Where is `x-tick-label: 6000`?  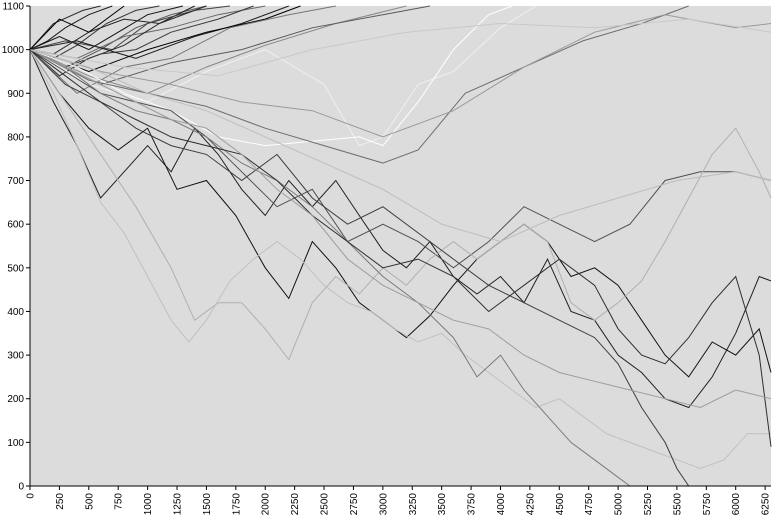 x-tick-label: 6000 is located at coordinates (736, 504).